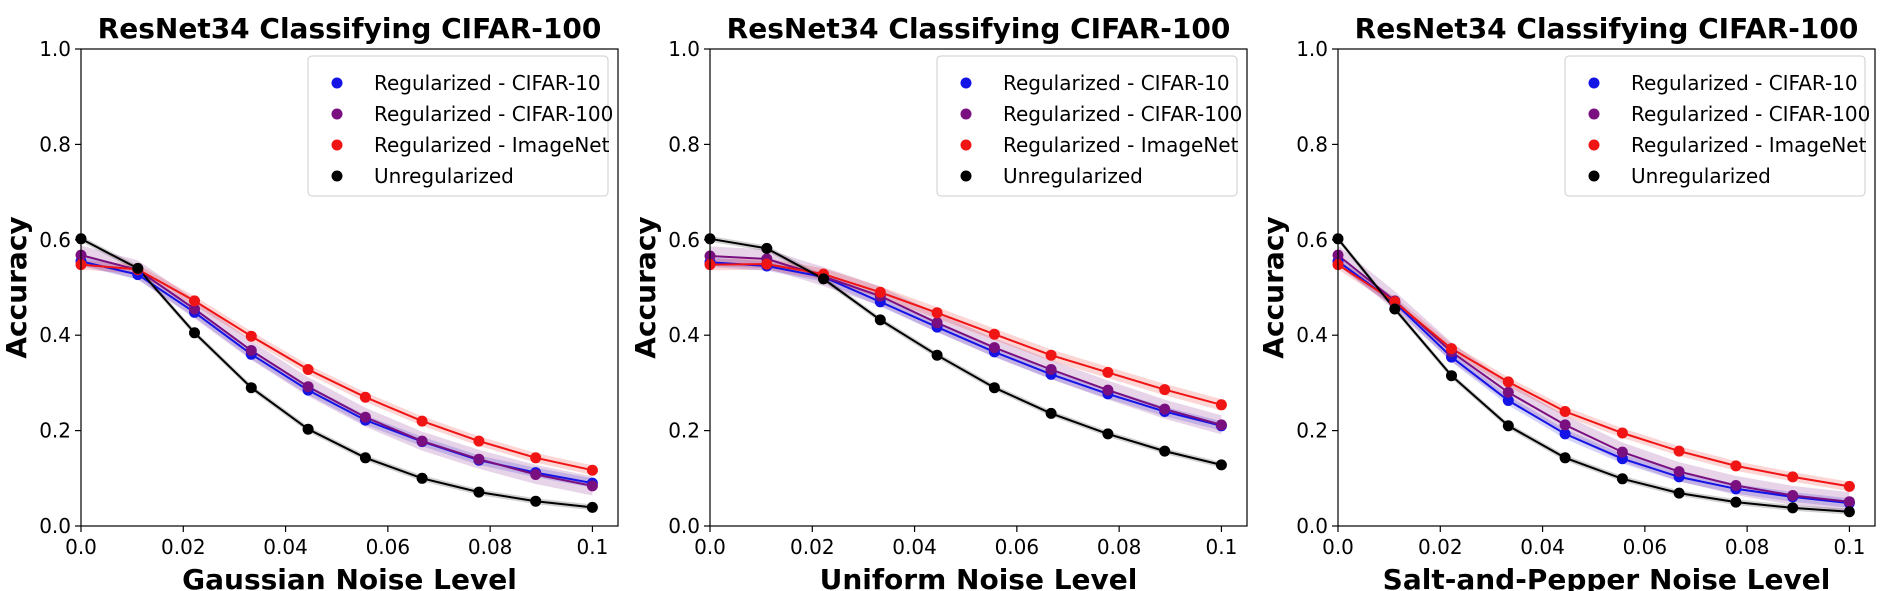 The height and width of the screenshot is (591, 1883). I want to click on legend-label: Regularized - ImageNet, so click(492, 145).